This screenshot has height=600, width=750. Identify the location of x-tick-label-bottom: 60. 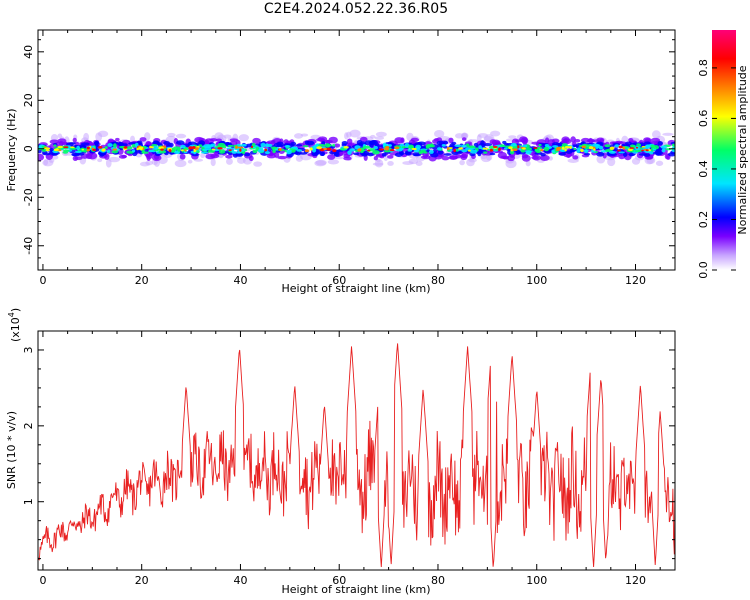
(339, 580).